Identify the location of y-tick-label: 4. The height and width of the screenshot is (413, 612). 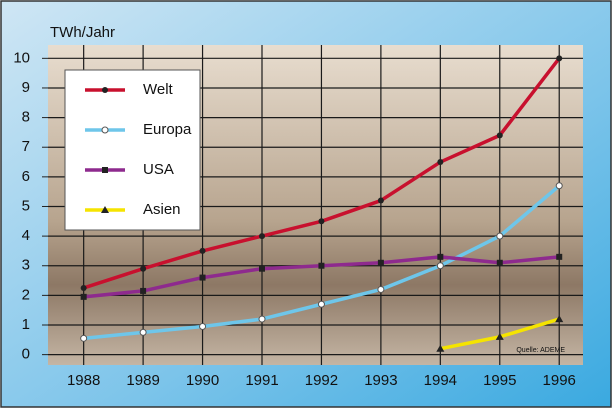
(26, 235).